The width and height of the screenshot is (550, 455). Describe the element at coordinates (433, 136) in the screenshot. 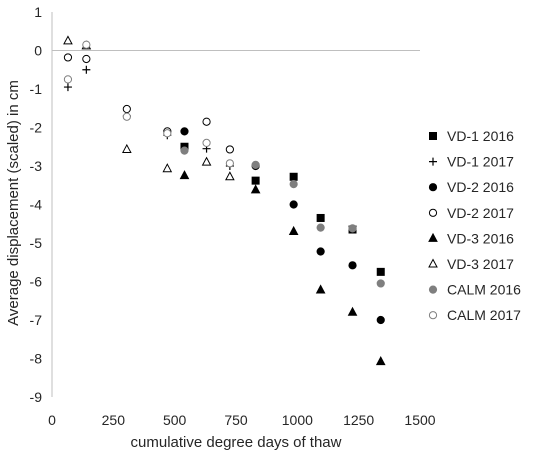

I see `legend-marker-vd-1-2016` at that location.